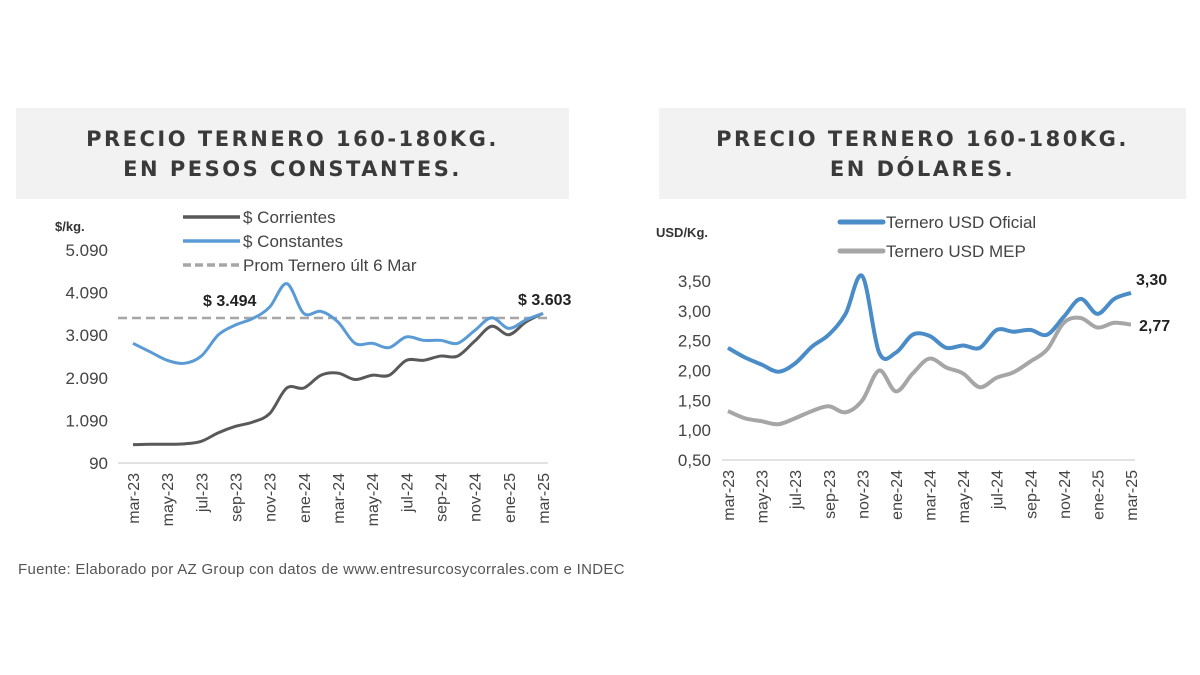 This screenshot has height=675, width=1200. I want to click on y-tick-label: 3.090, so click(86, 335).